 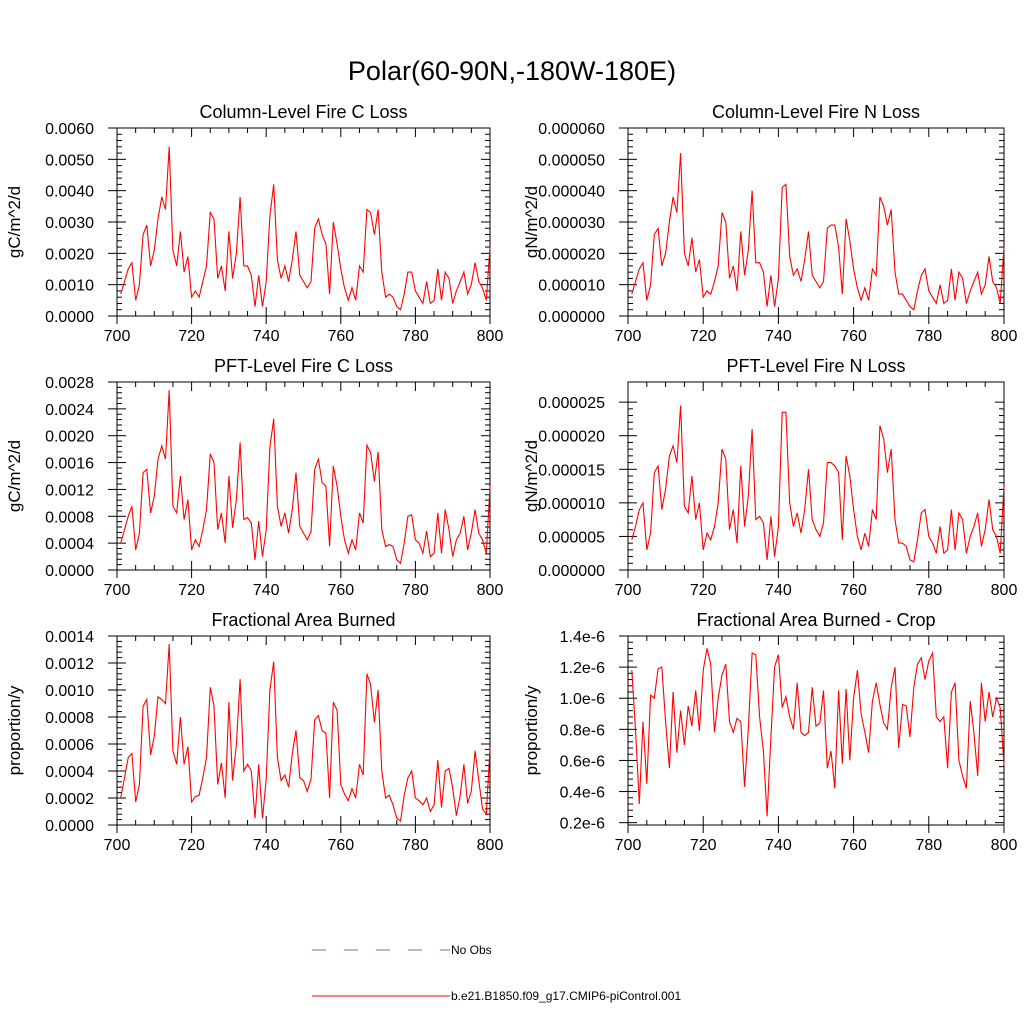 I want to click on y-tick-label: 0.0006, so click(x=69, y=745).